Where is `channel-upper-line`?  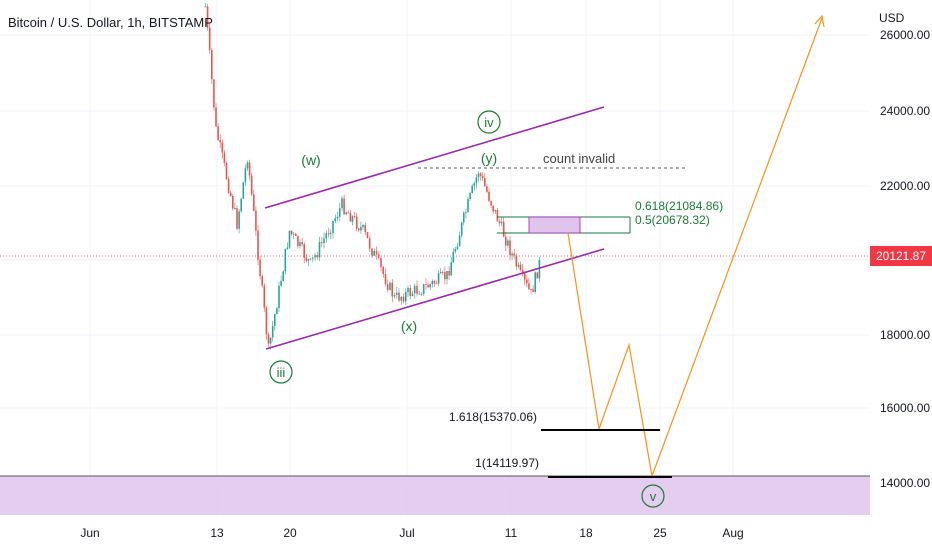
channel-upper-line is located at coordinates (434, 157).